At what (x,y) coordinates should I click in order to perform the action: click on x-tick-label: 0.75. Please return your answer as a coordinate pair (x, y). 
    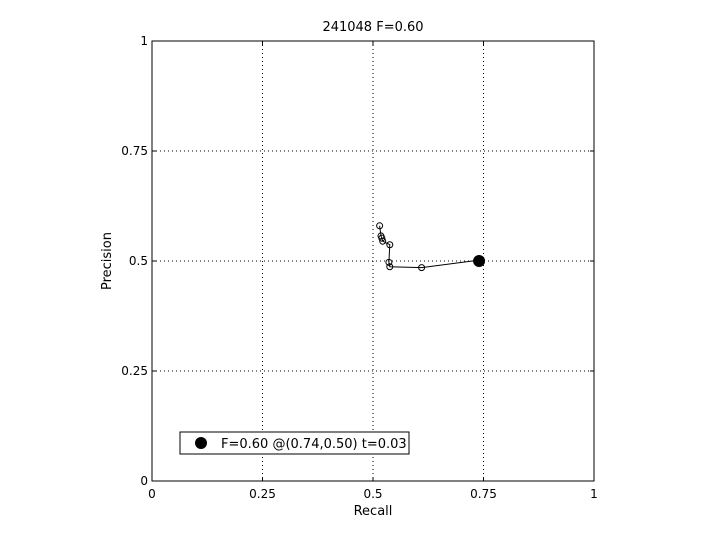
    Looking at the image, I should click on (483, 494).